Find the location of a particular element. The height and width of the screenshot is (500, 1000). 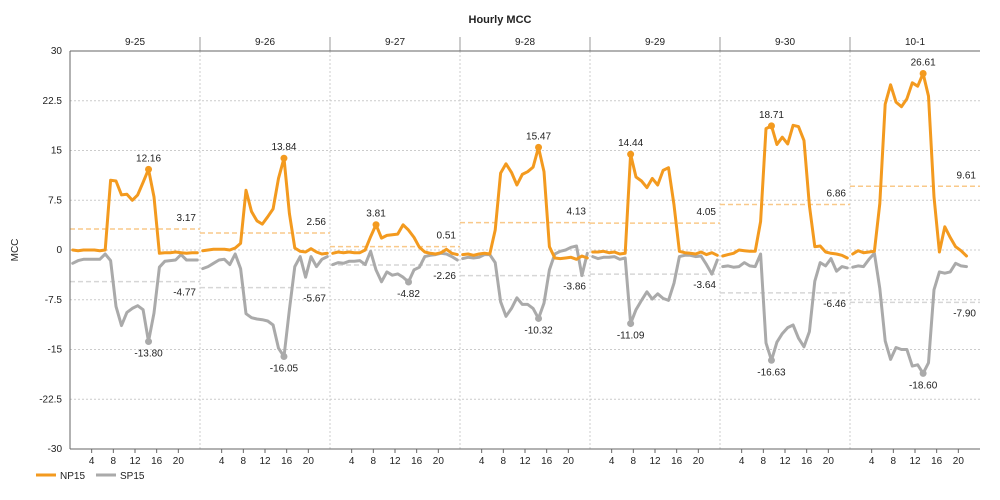

sp15-average-label: -4.77 is located at coordinates (184, 293).